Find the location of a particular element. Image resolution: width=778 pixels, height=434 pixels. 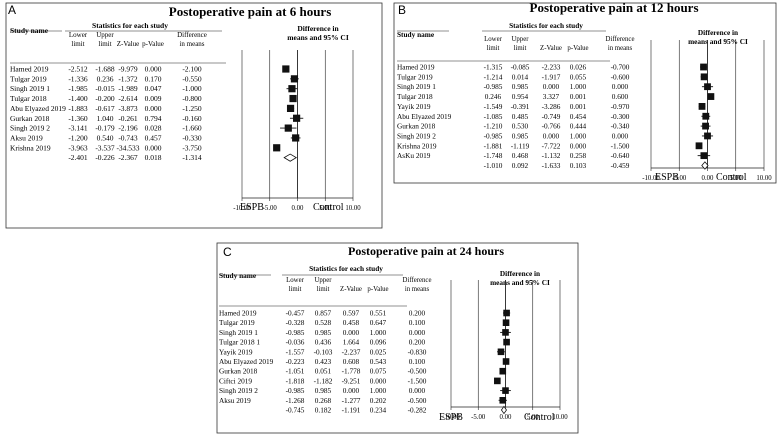

z-value: -1.372 is located at coordinates (128, 78).